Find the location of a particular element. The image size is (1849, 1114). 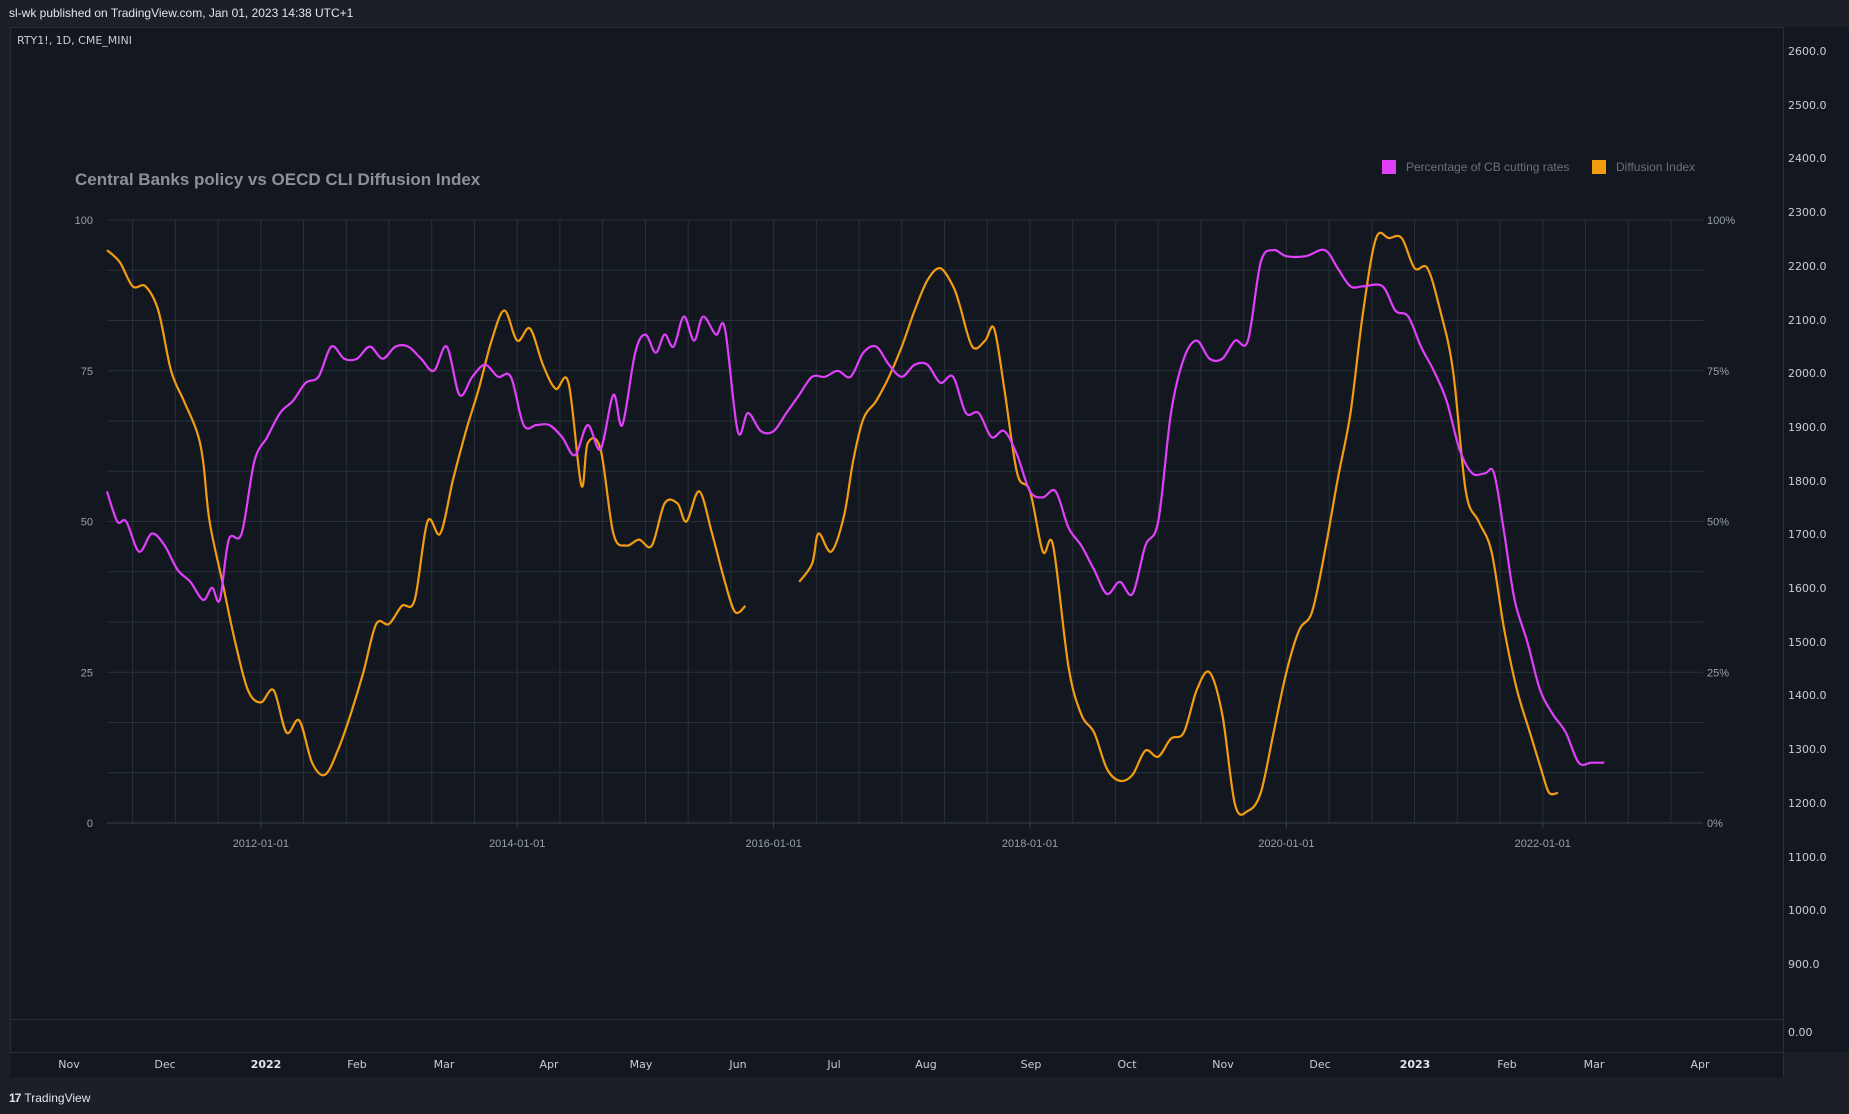

price-tick: 2500.0 is located at coordinates (1807, 105).